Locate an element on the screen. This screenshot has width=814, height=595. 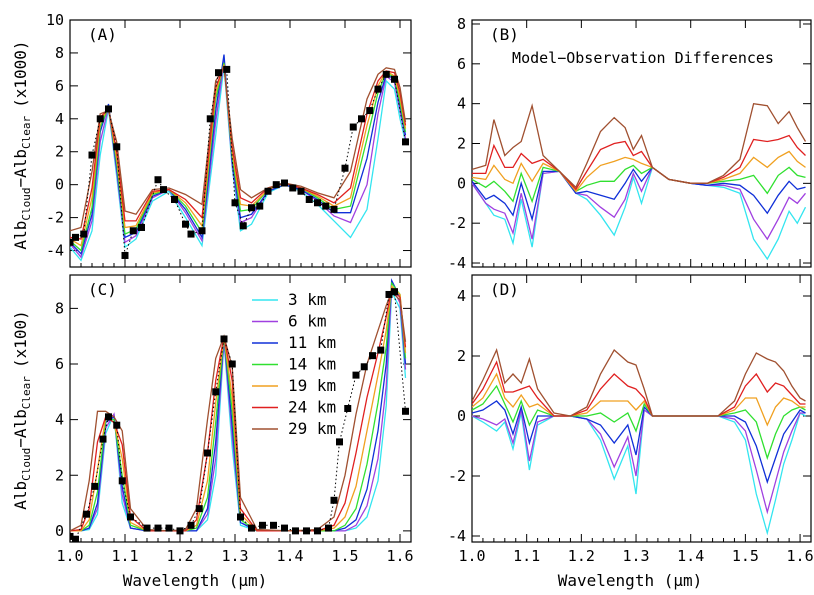
y-tick-label: 6 is located at coordinates (59, 86).